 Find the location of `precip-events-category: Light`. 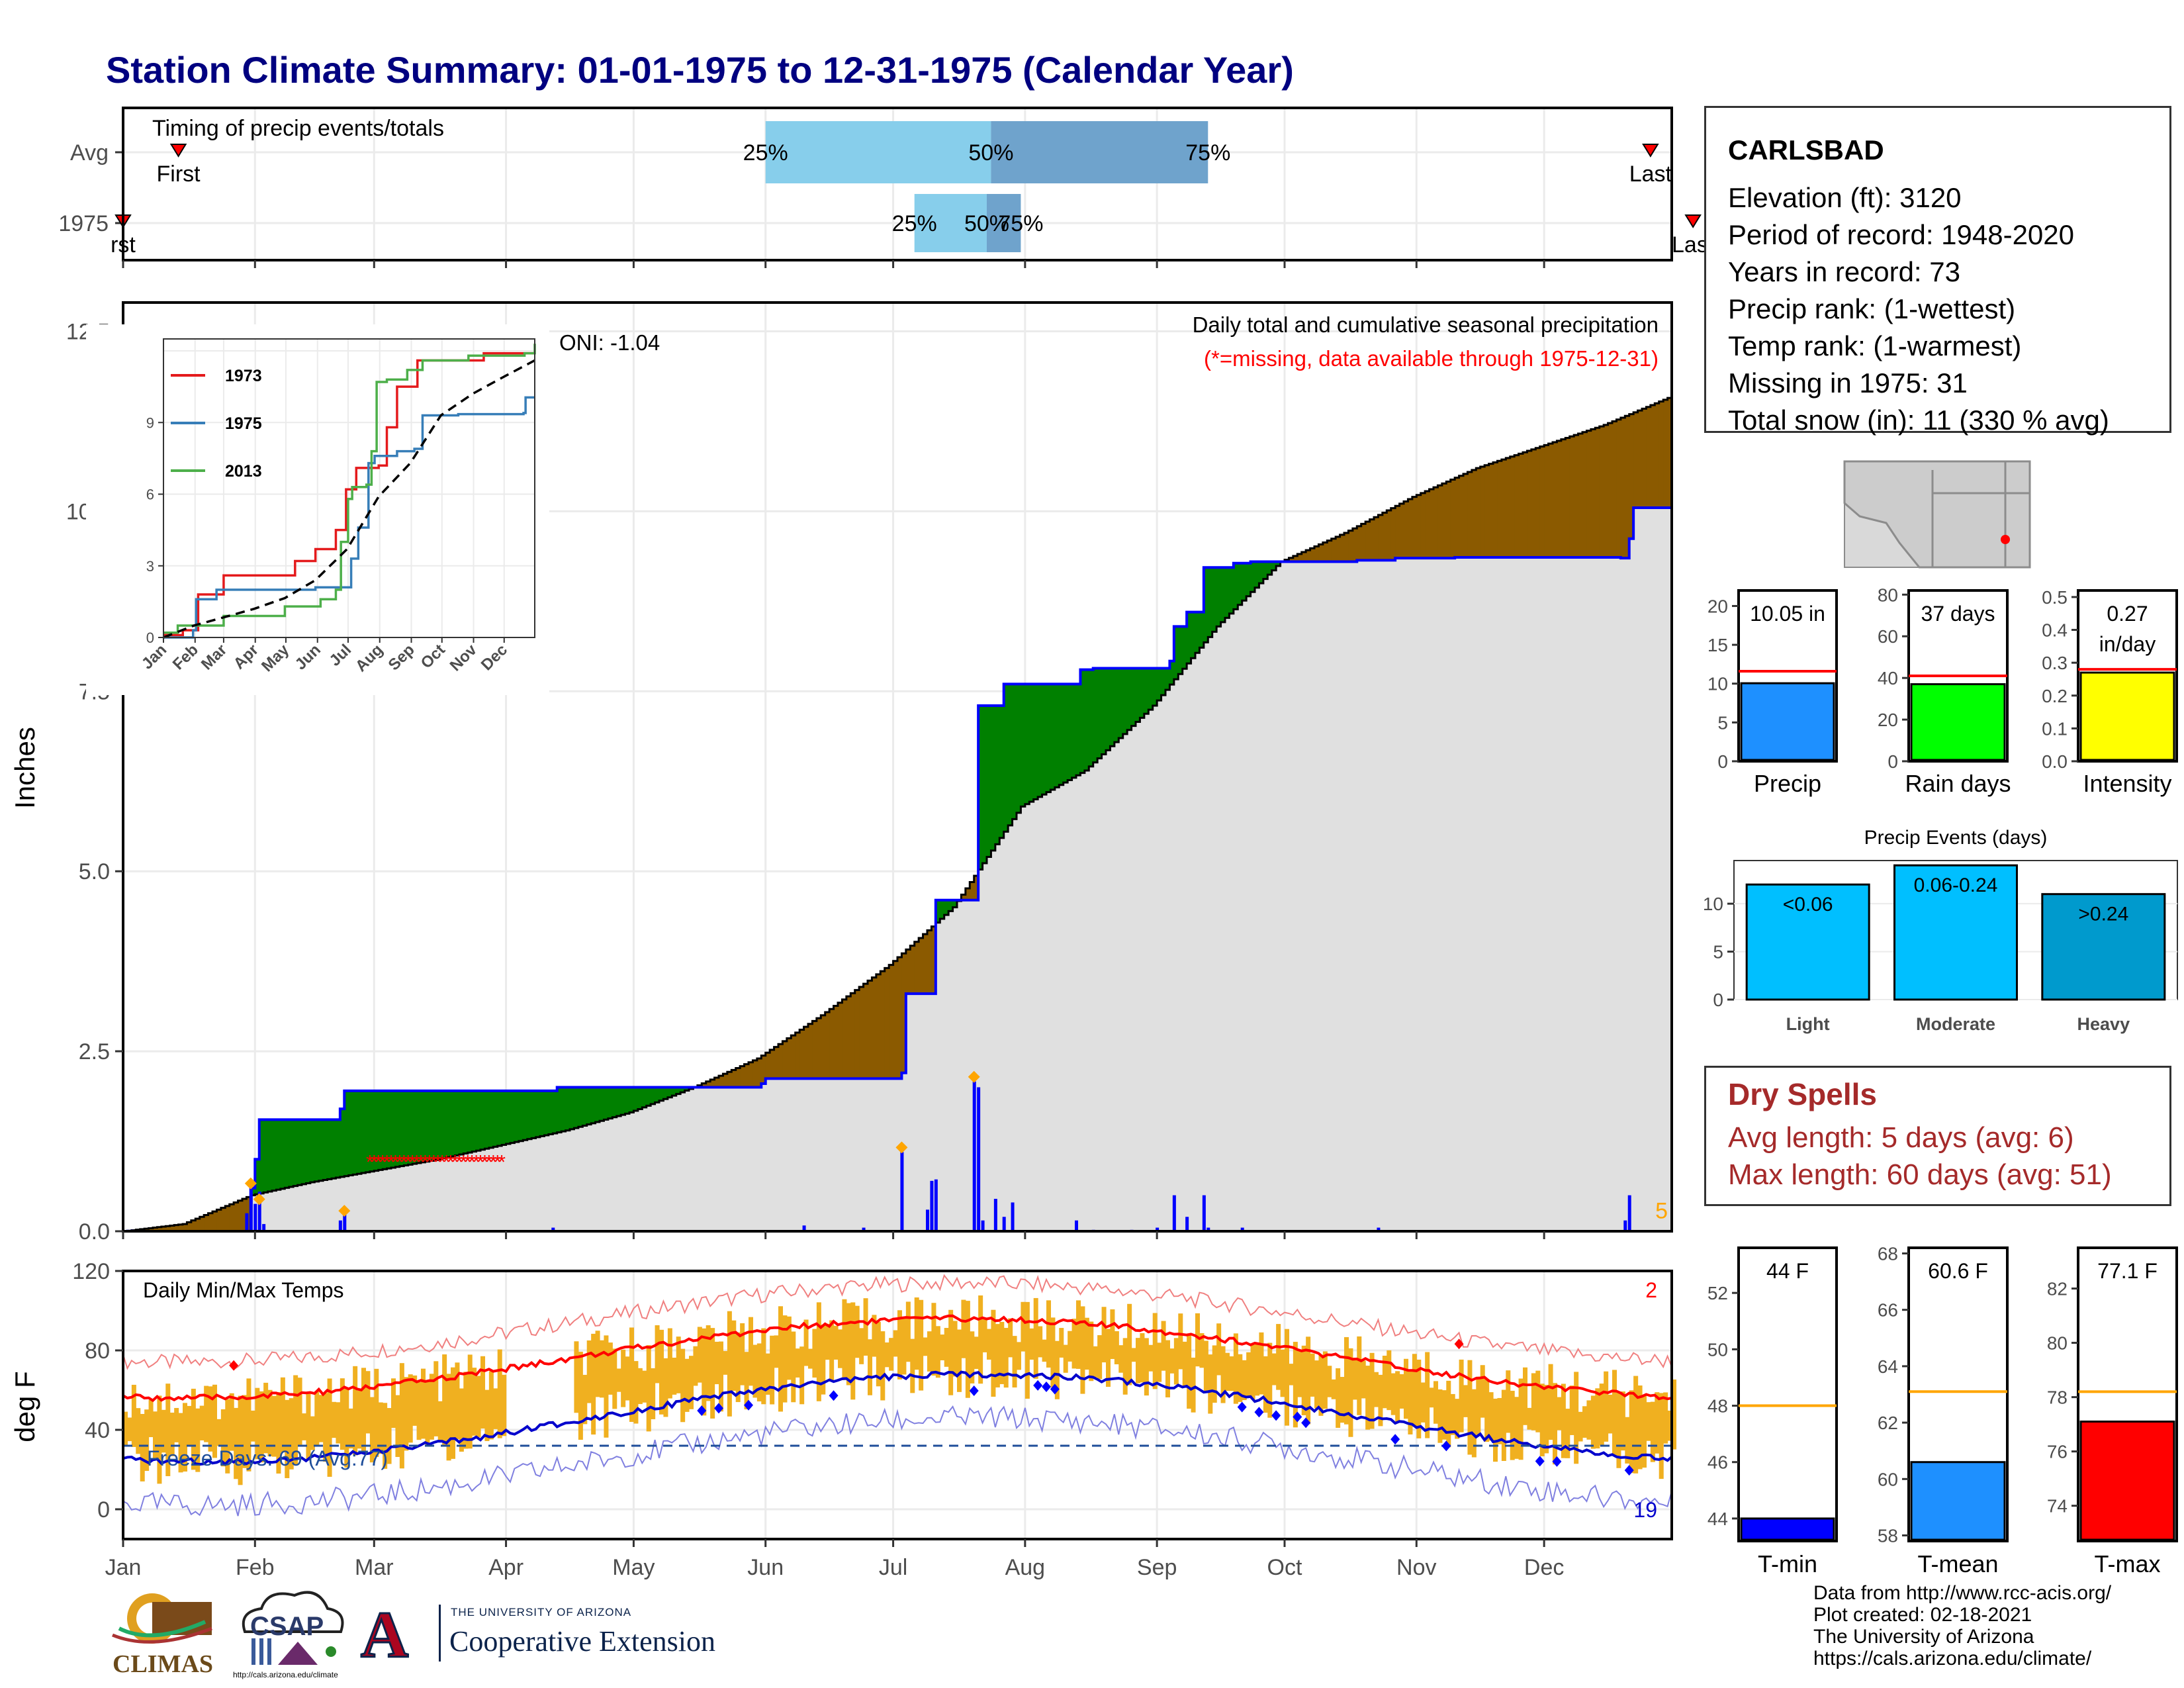

precip-events-category: Light is located at coordinates (1808, 1024).